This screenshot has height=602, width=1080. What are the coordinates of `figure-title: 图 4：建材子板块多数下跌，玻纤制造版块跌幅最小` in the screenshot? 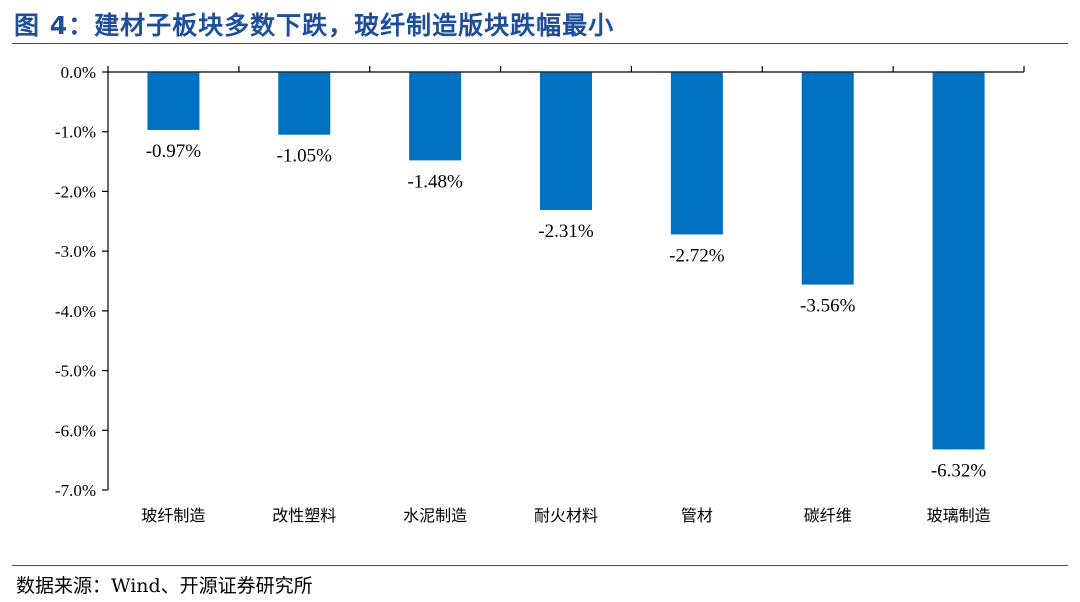 It's located at (314, 25).